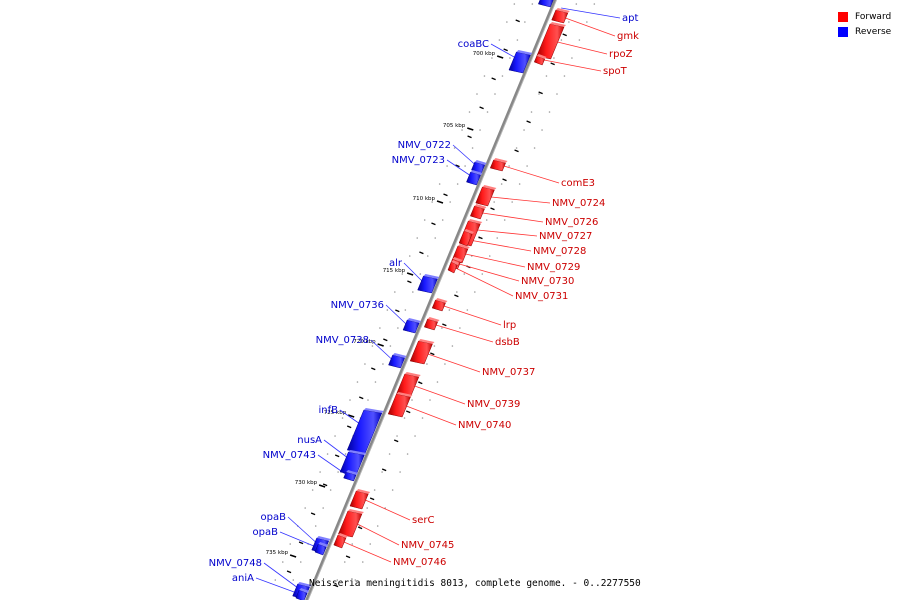 The height and width of the screenshot is (600, 900). I want to click on gene-label: rpoZ, so click(621, 54).